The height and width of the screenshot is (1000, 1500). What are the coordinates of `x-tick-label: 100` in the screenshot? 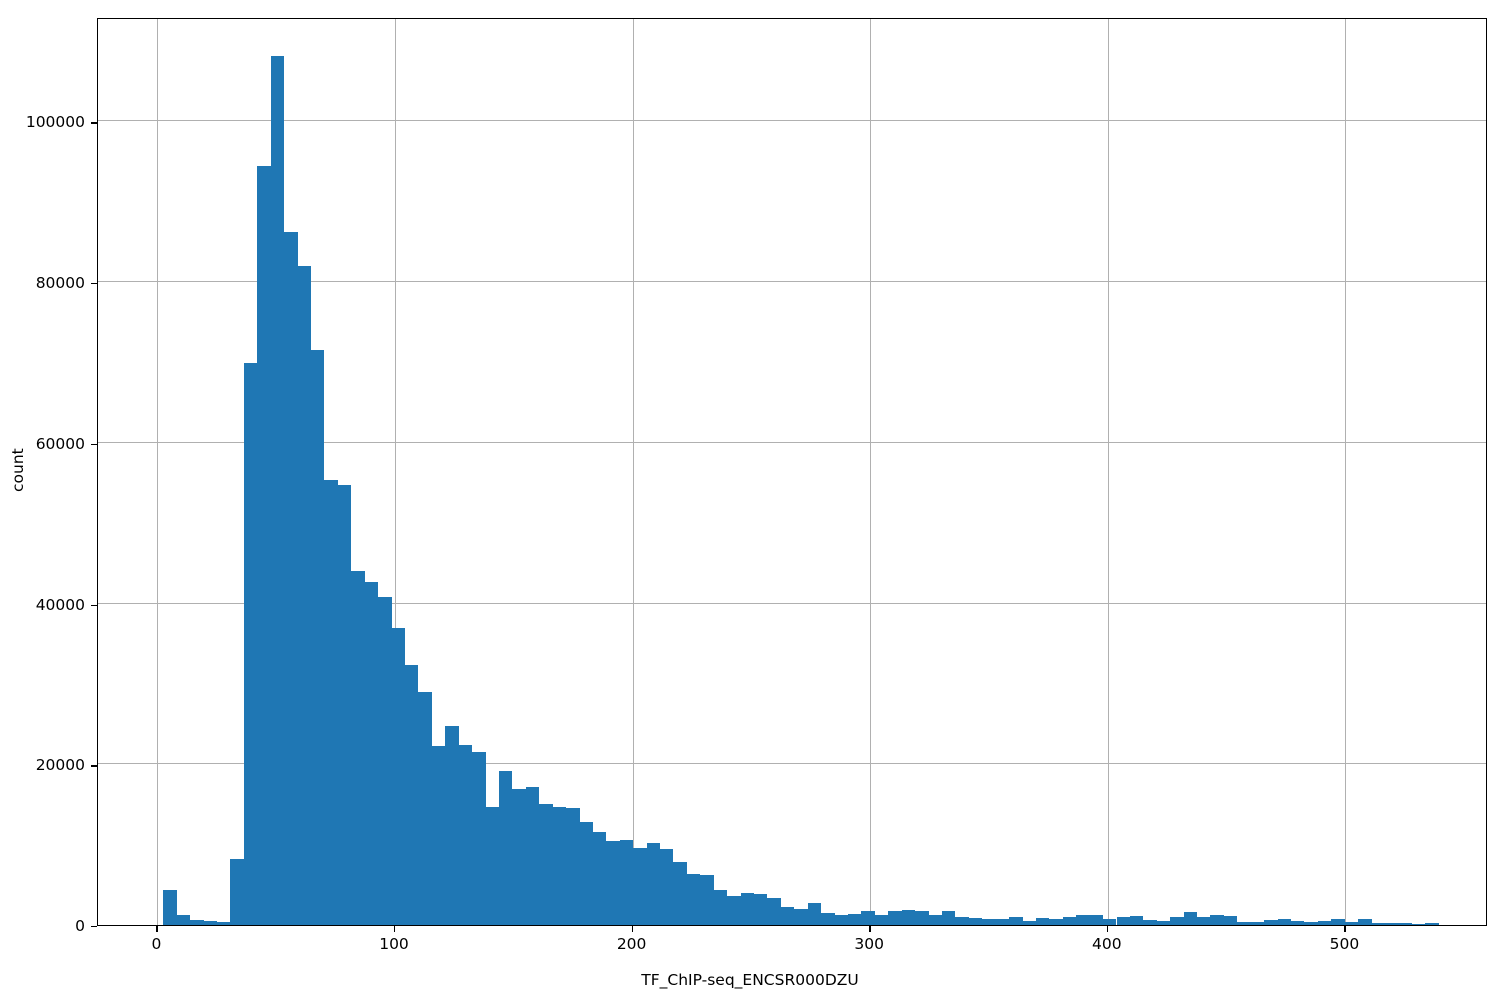 It's located at (394, 944).